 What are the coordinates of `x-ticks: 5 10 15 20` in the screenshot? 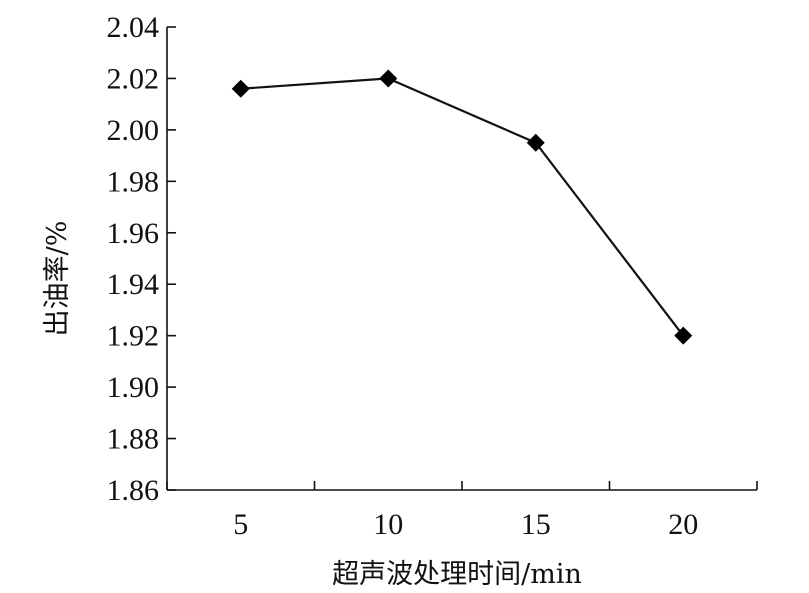 It's located at (462, 511).